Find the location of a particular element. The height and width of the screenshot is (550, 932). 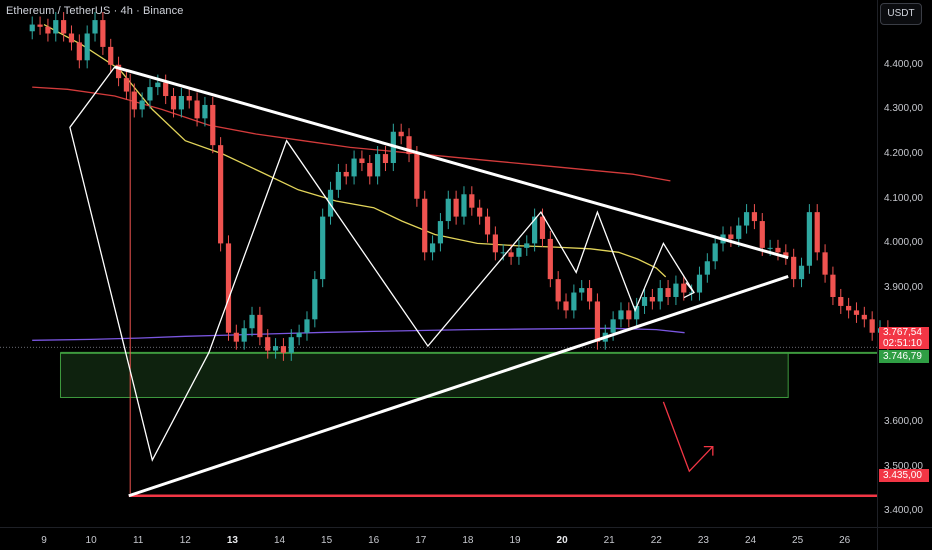

currency-button: USDT is located at coordinates (901, 14).